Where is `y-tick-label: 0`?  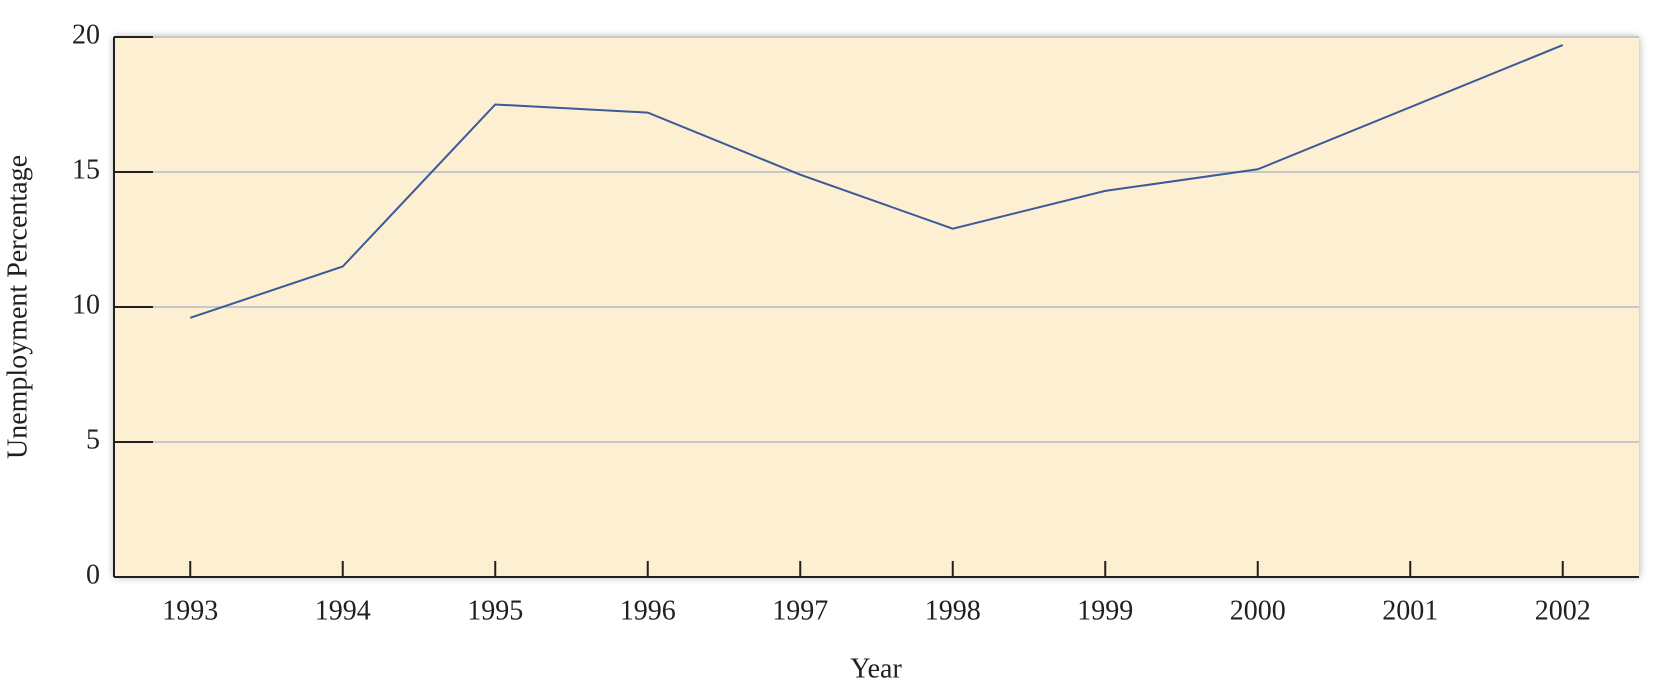
y-tick-label: 0 is located at coordinates (93, 574).